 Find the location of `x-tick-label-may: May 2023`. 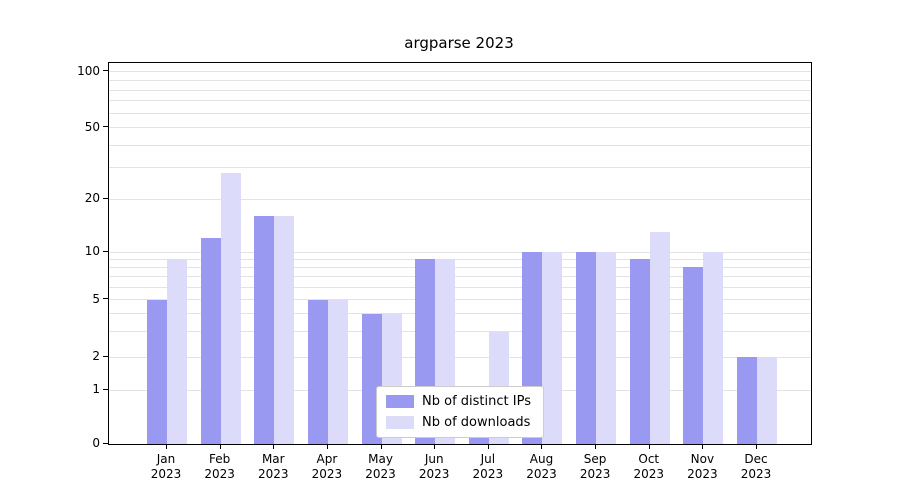

x-tick-label-may: May 2023 is located at coordinates (380, 466).